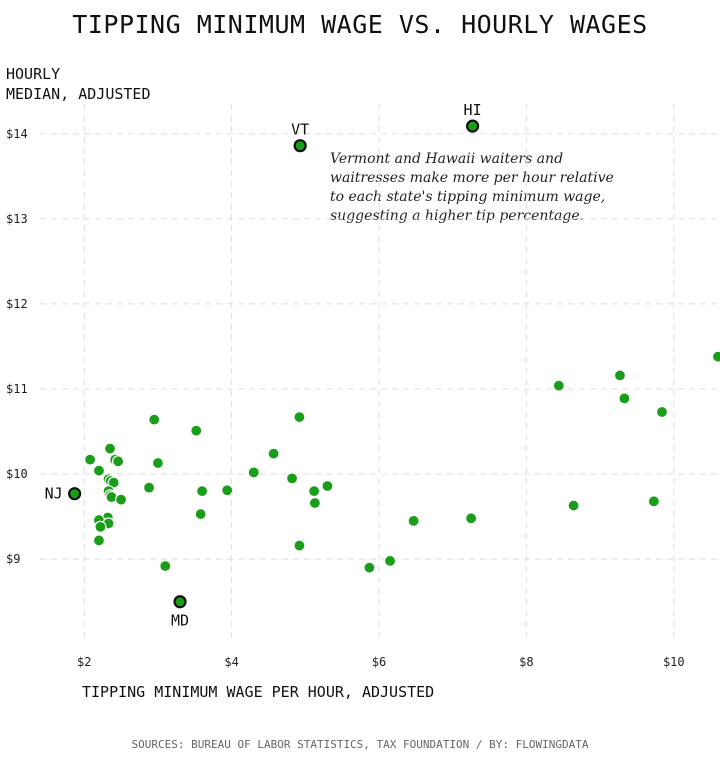 Image resolution: width=720 pixels, height=760 pixels. Describe the element at coordinates (258, 692) in the screenshot. I see `x-axis-label: TIPPING MINIMUM WAGE PER HOUR, ADJUSTED` at that location.